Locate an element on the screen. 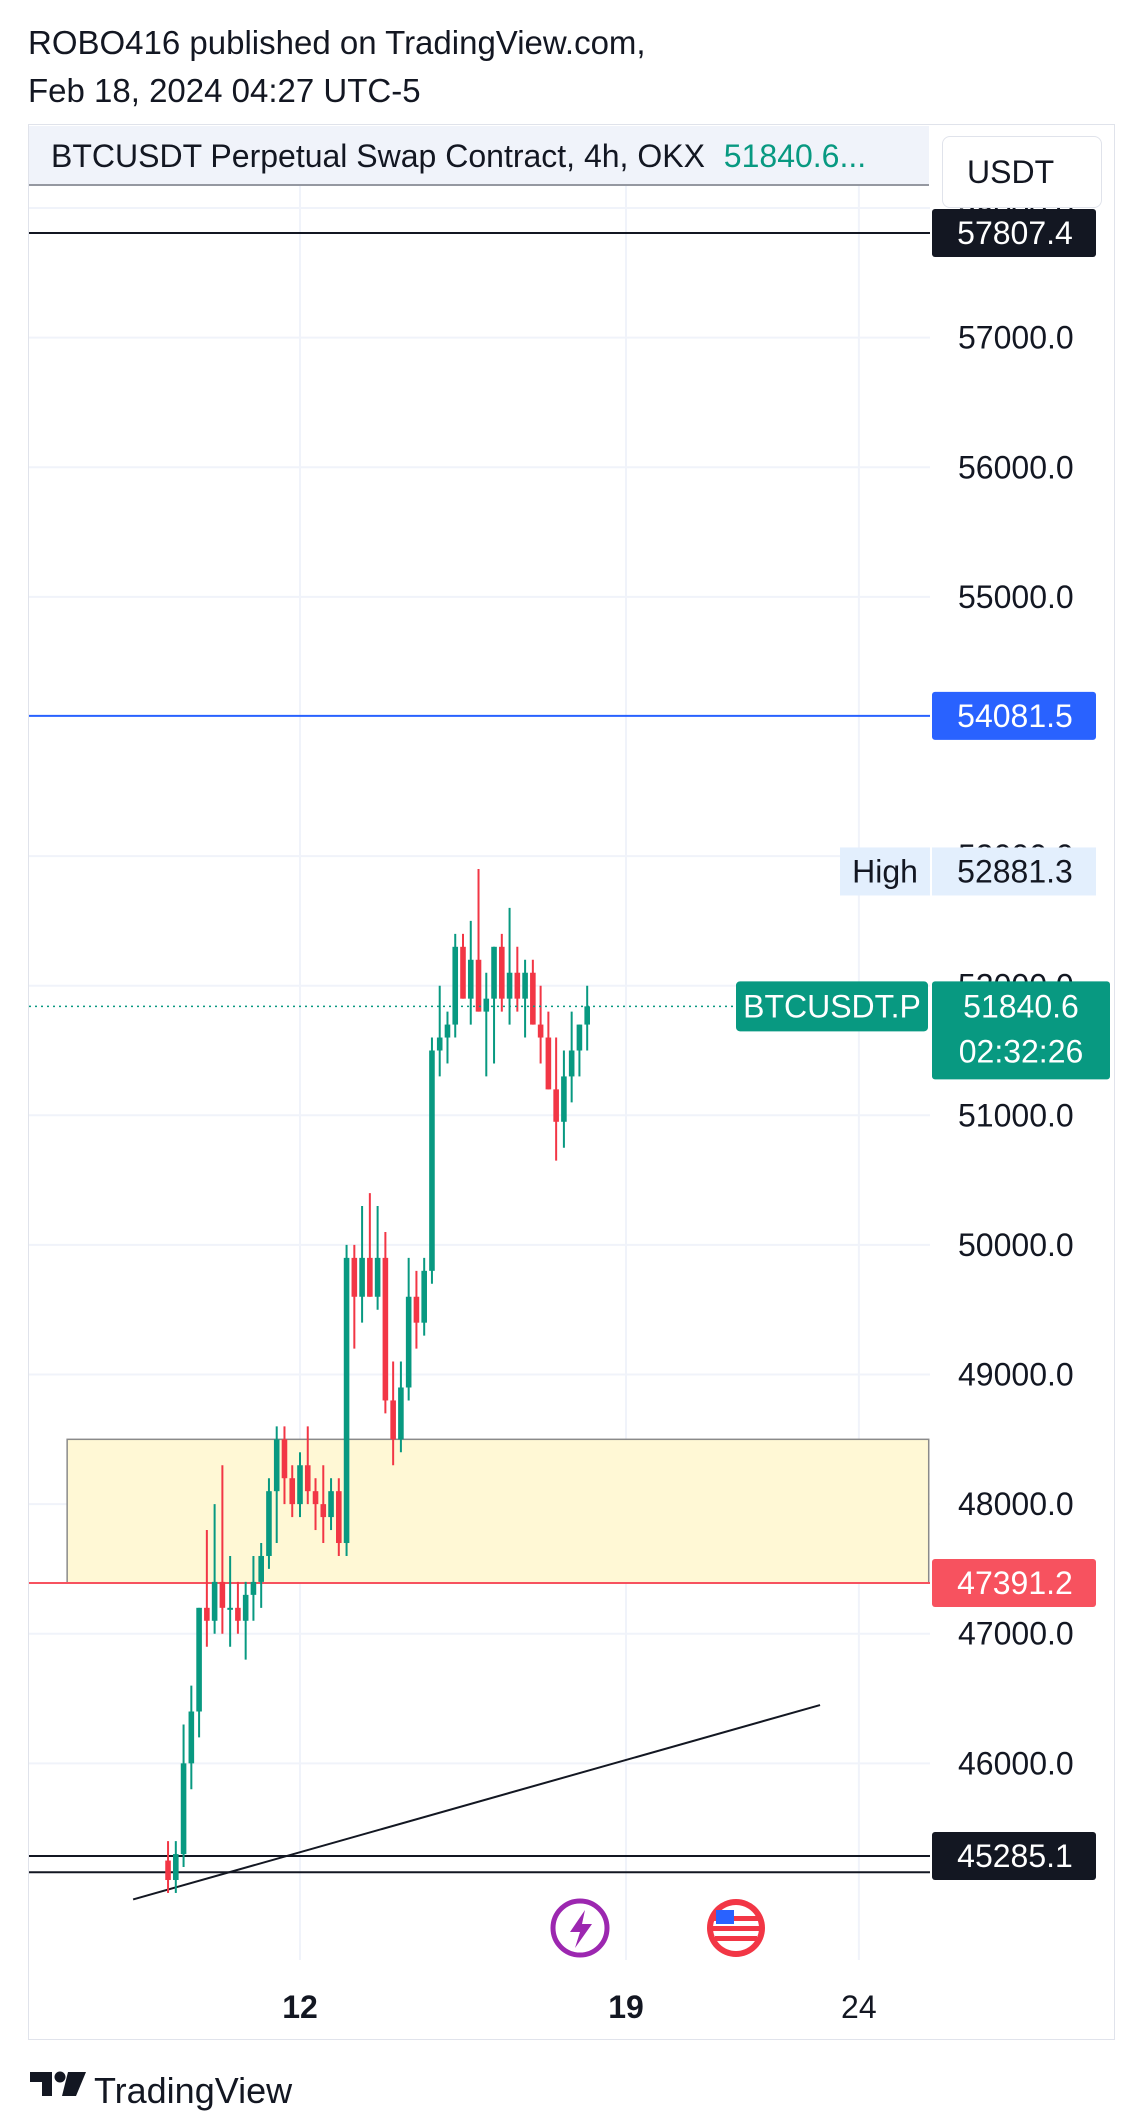 Image resolution: width=1136 pixels, height=2127 pixels. candle-countdown-label: 02:32:26 is located at coordinates (1021, 1051).